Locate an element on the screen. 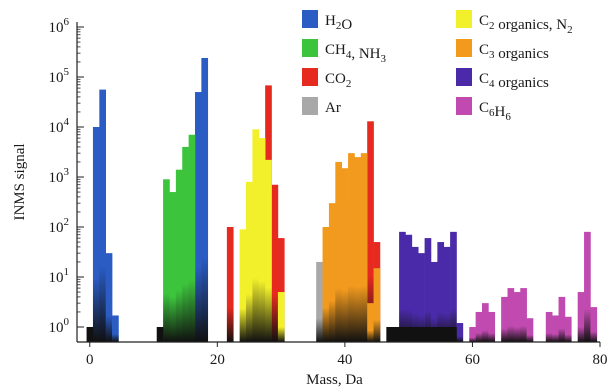 Image resolution: width=609 pixels, height=388 pixels. legend-label: H2O is located at coordinates (338, 23).